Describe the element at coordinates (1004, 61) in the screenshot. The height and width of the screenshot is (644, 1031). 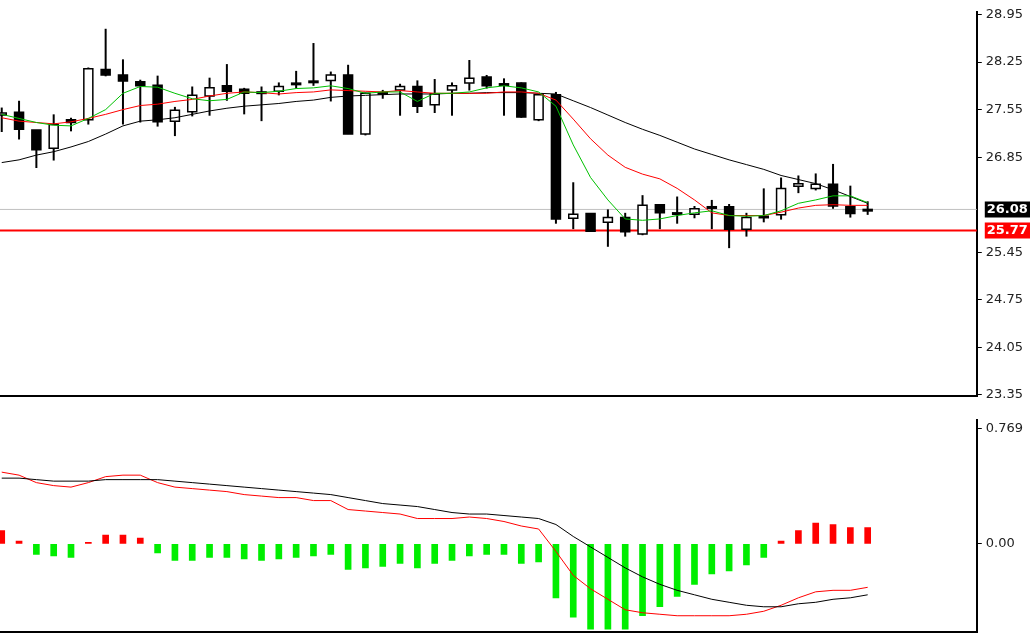
I see `y-tick-label: 28.25` at that location.